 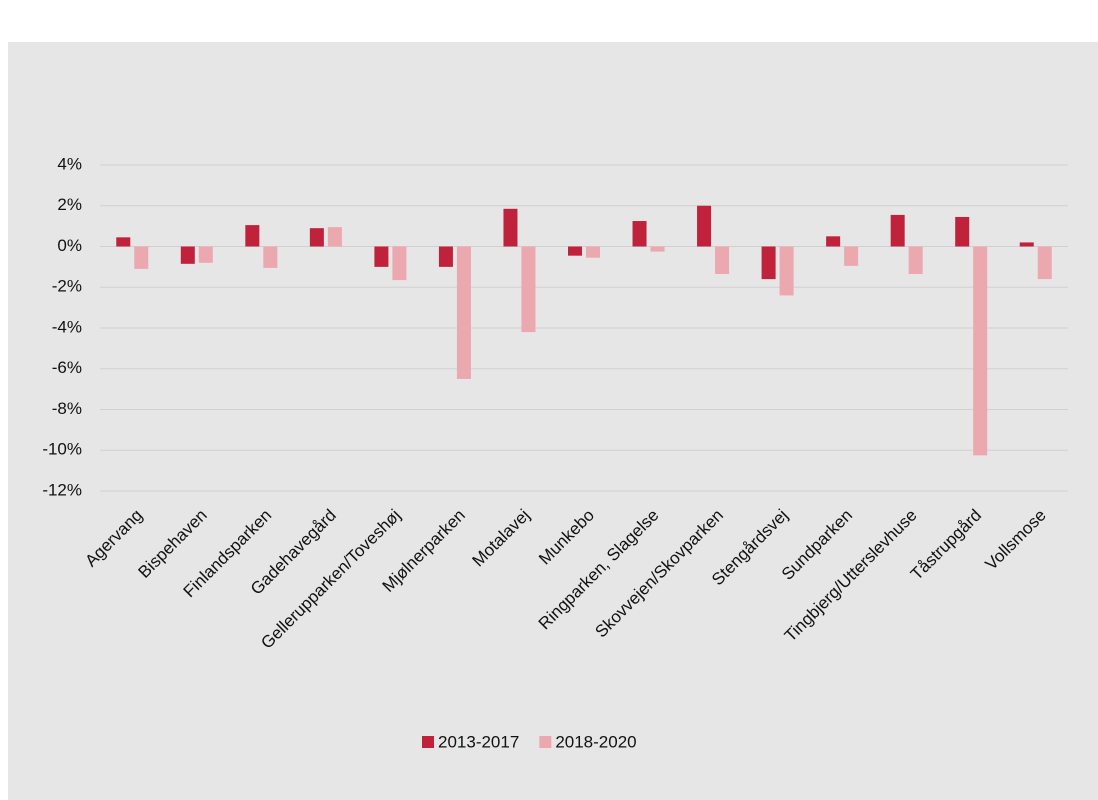 I want to click on y-tick-label: -2%, so click(x=67, y=286).